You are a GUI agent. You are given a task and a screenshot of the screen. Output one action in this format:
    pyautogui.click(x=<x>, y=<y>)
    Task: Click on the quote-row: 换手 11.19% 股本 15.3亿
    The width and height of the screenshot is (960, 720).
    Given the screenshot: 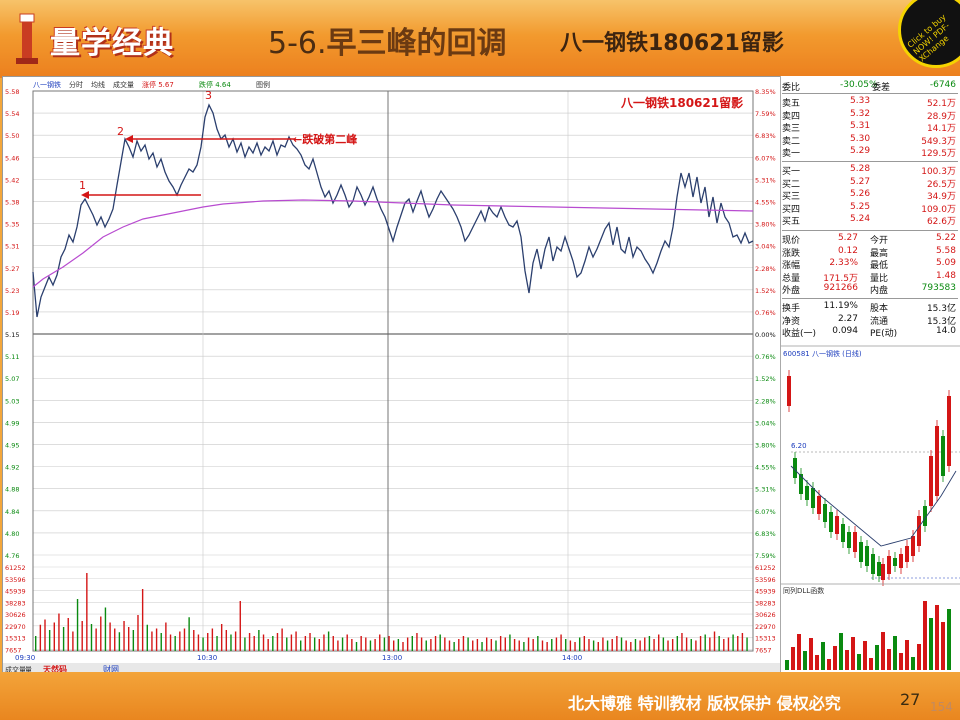 What is the action you would take?
    pyautogui.click(x=870, y=307)
    